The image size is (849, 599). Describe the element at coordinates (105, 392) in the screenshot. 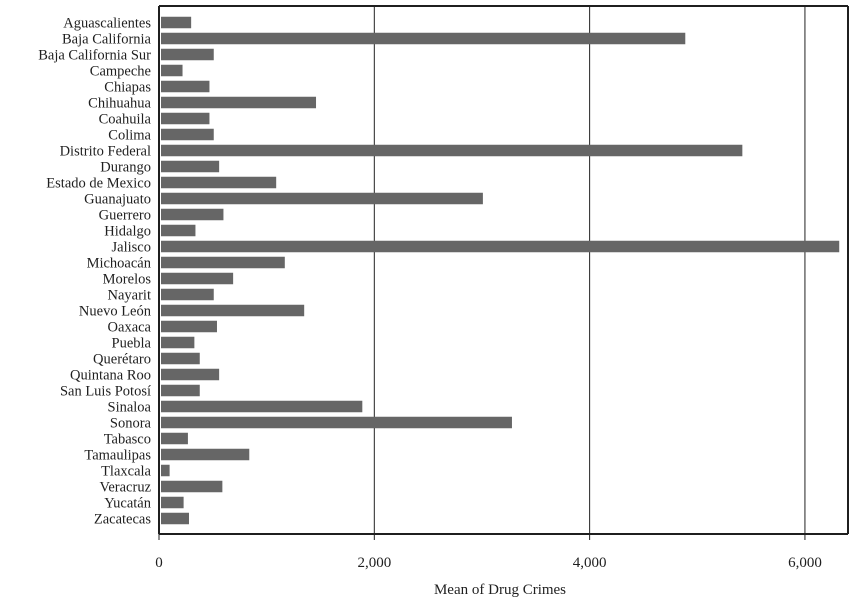

I see `category-label: San Luis Potosí` at that location.